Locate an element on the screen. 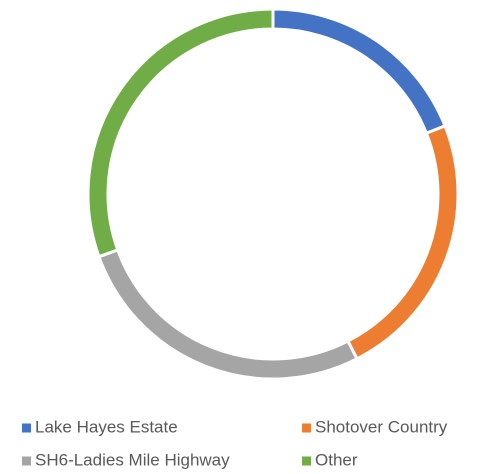 The width and height of the screenshot is (491, 474). legend-label: Other is located at coordinates (336, 459).